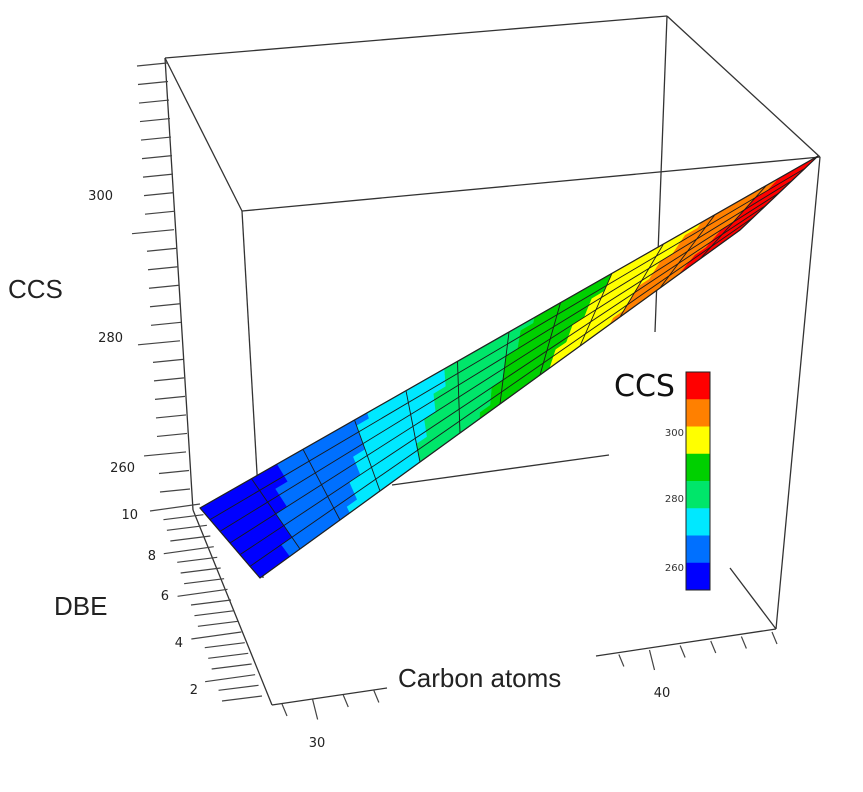 This screenshot has width=863, height=792. Describe the element at coordinates (644, 386) in the screenshot. I see `colorbar-title: CCS` at that location.